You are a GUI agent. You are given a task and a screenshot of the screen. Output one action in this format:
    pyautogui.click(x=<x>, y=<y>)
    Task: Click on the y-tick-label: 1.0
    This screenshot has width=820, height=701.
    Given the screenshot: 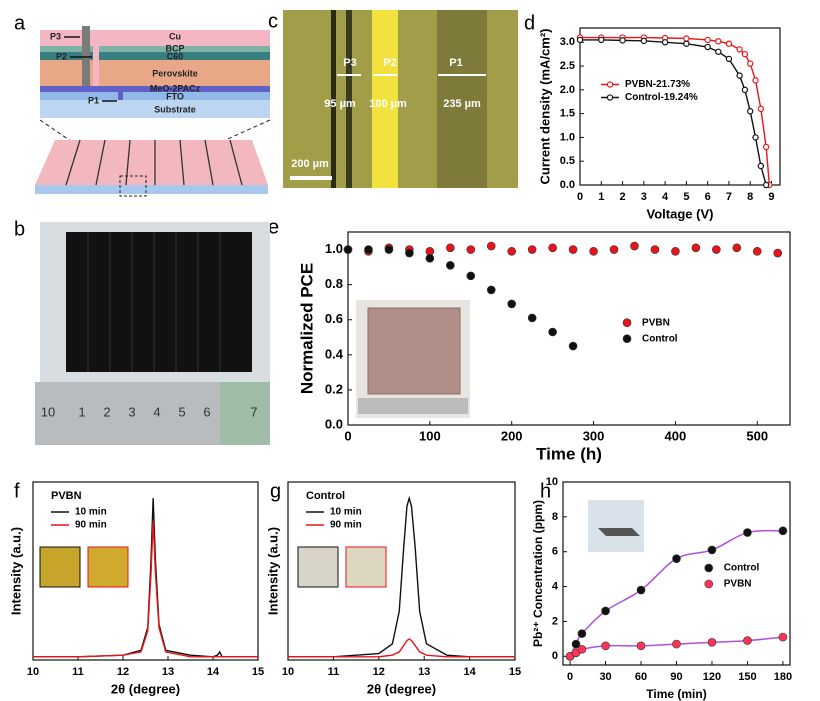 What is the action you would take?
    pyautogui.click(x=567, y=137)
    